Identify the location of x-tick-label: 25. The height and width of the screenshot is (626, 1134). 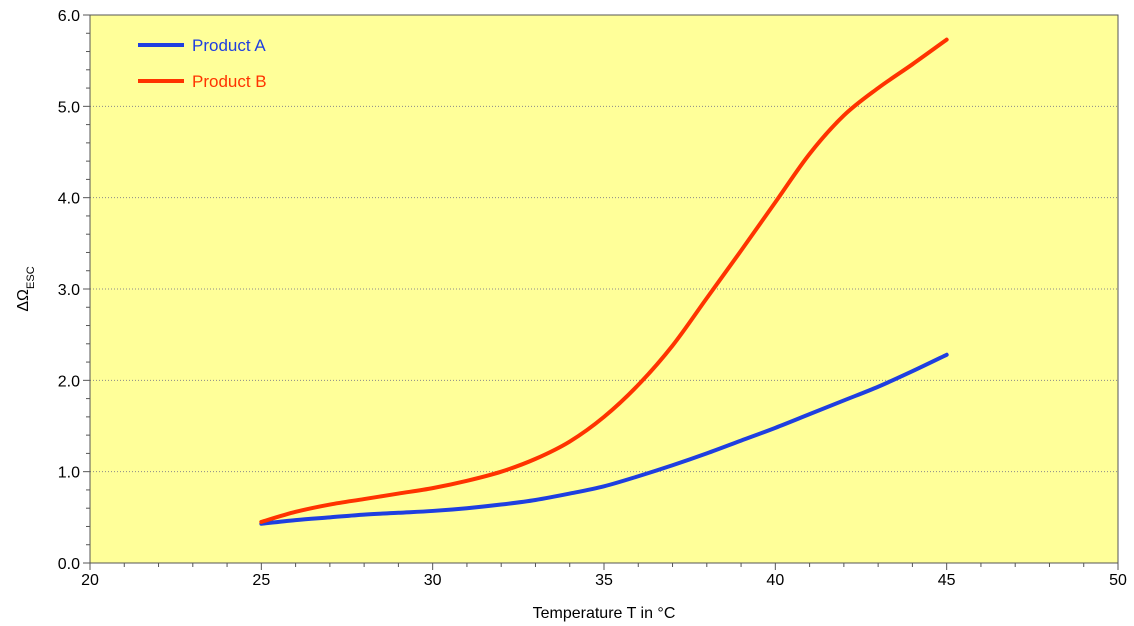
(261, 580).